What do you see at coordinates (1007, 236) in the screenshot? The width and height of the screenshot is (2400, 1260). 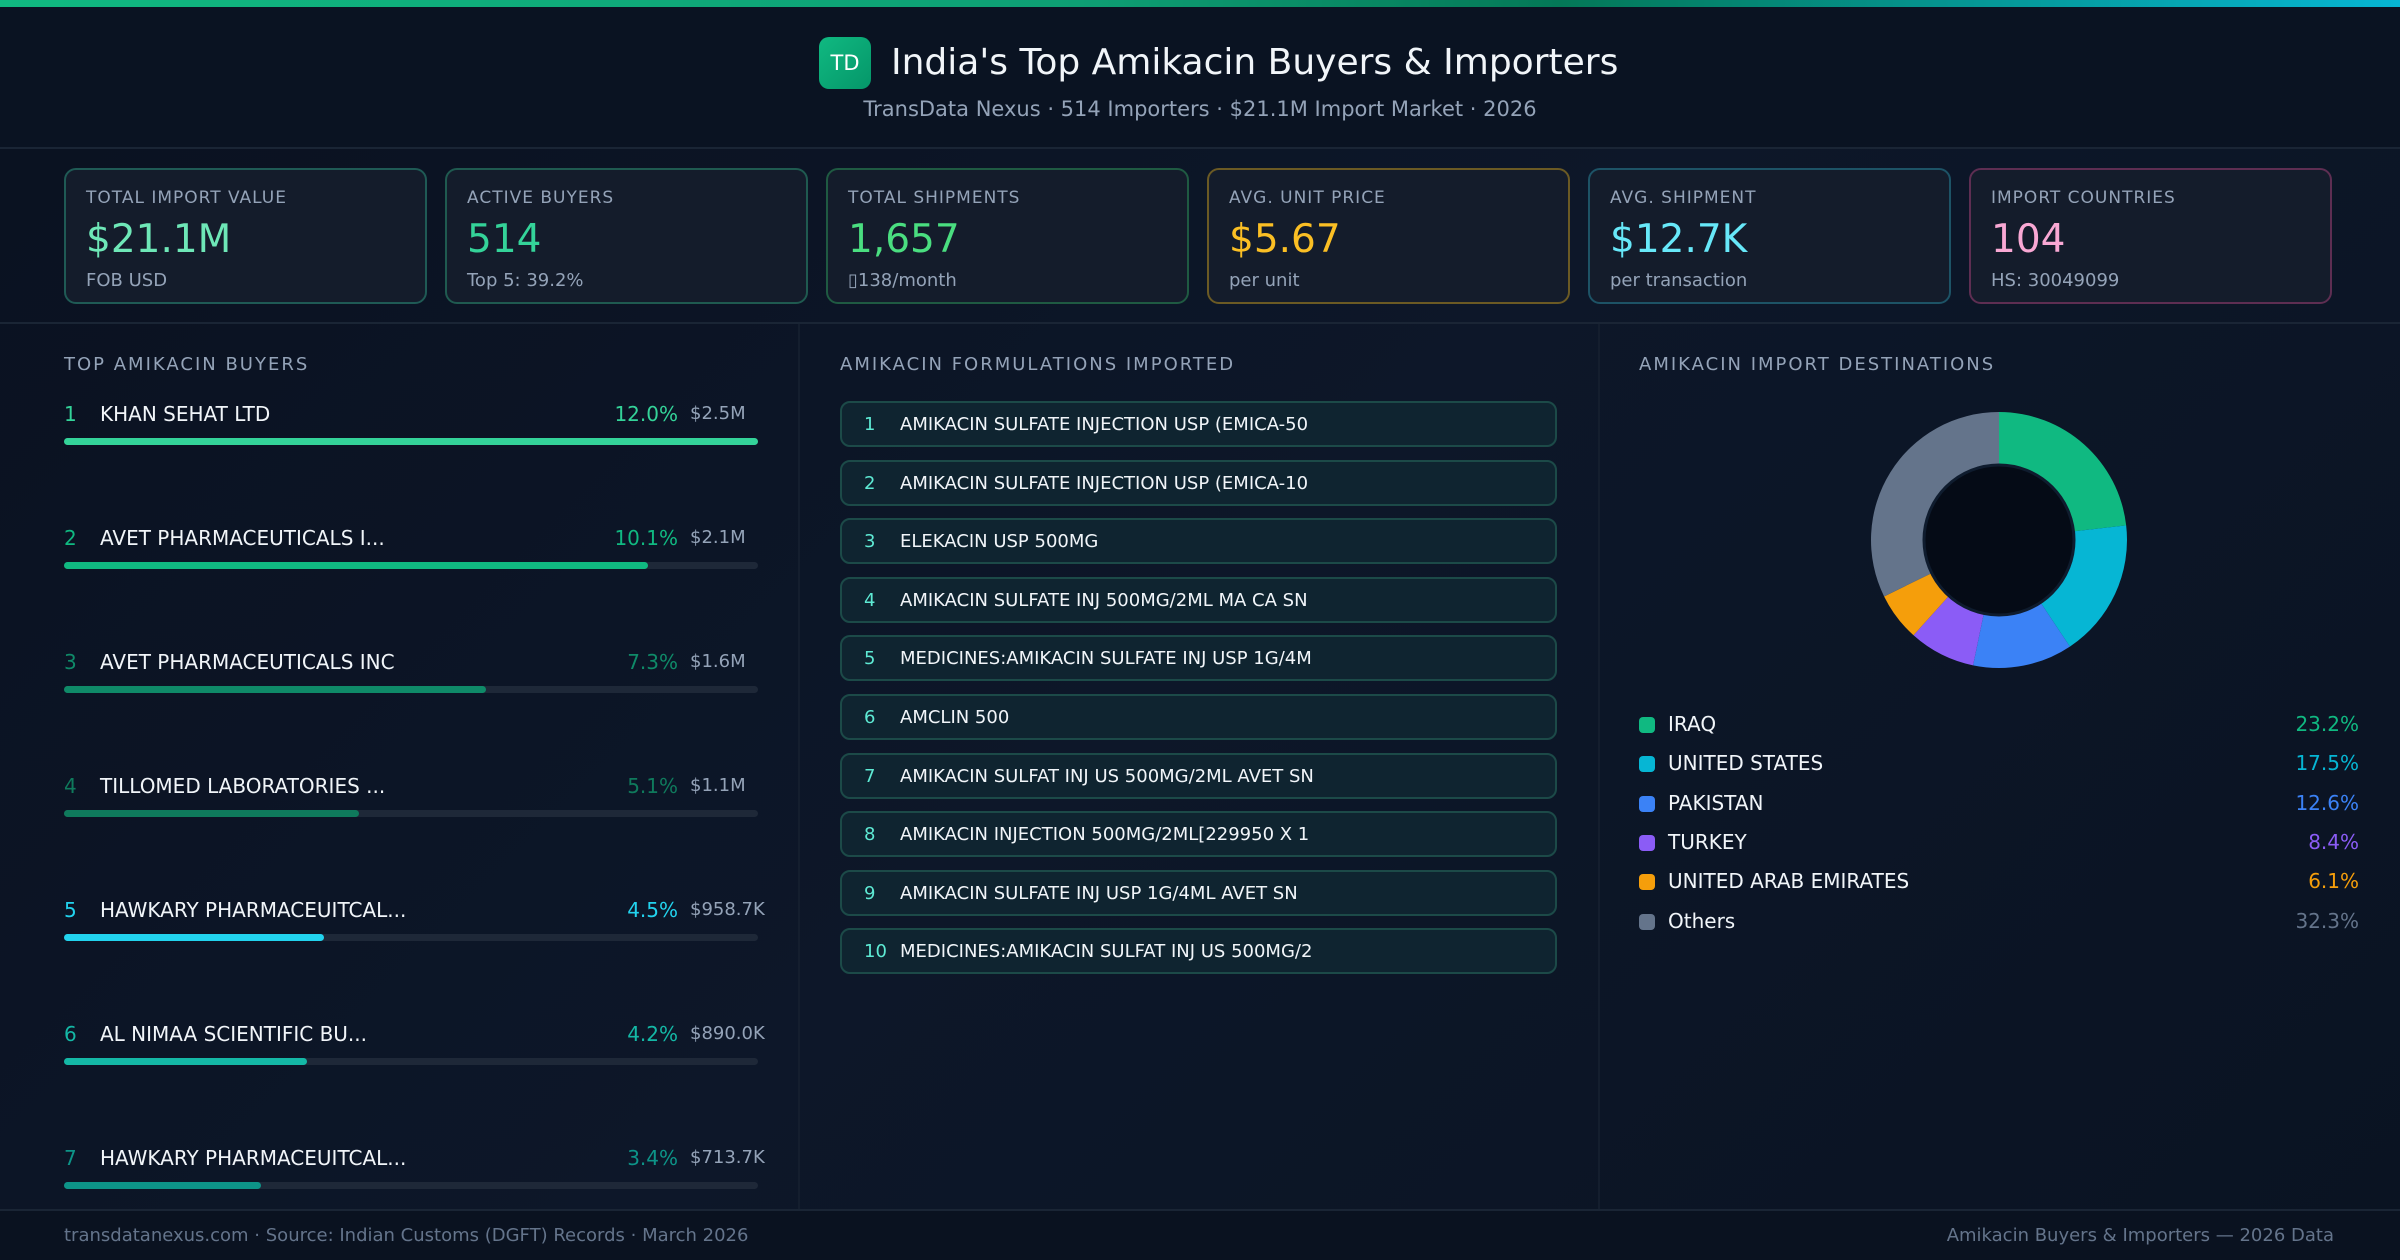 I see `kpi-card-total-shipments: TOTAL SHIPMENTS 1,657 ▯138/month` at bounding box center [1007, 236].